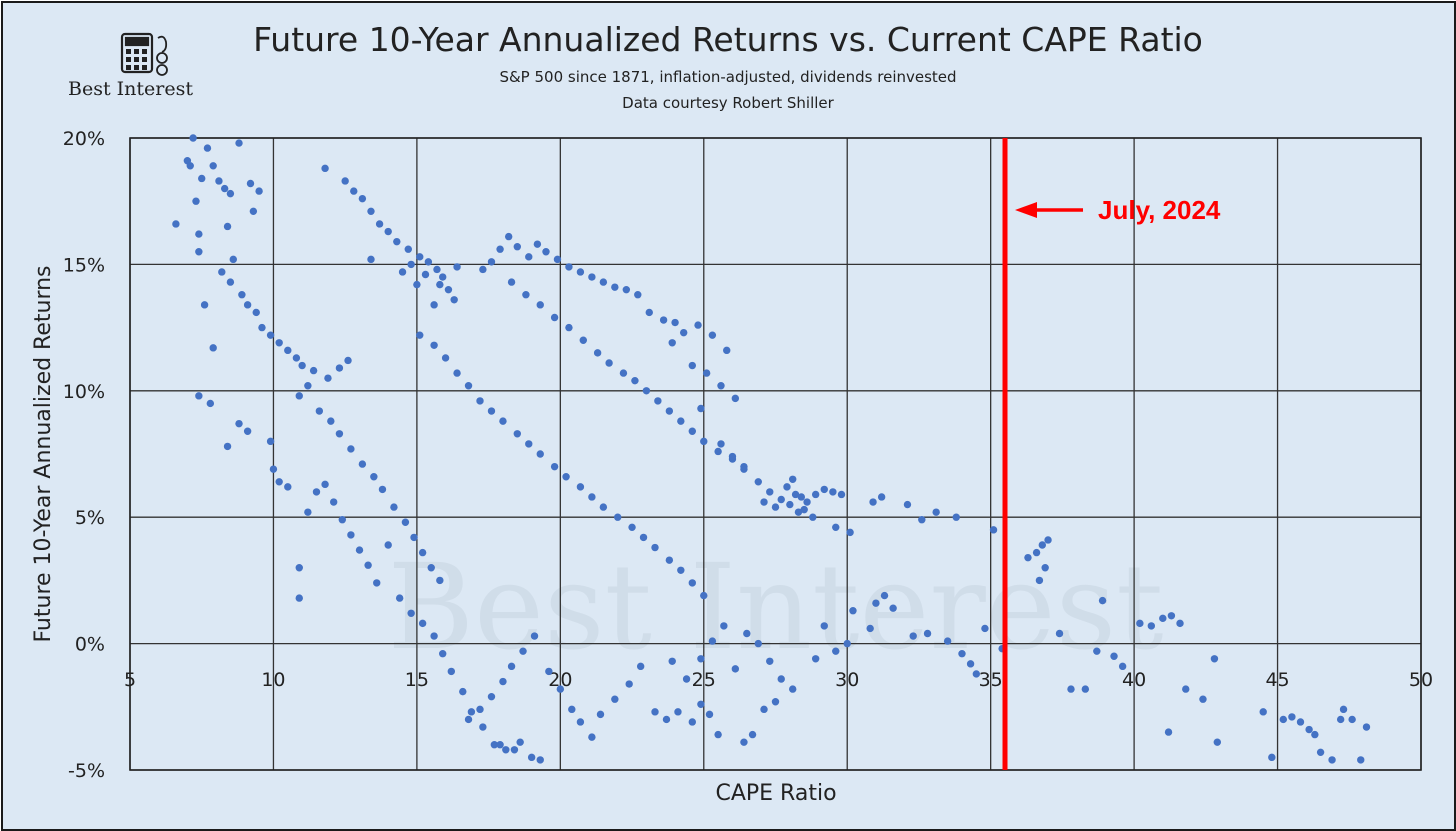 The image size is (1456, 831). Describe the element at coordinates (86, 771) in the screenshot. I see `y-tick-label: -5%` at that location.